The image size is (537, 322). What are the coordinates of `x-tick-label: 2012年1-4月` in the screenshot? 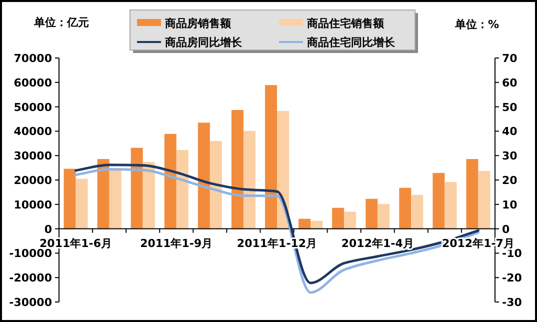 It's located at (377, 243).